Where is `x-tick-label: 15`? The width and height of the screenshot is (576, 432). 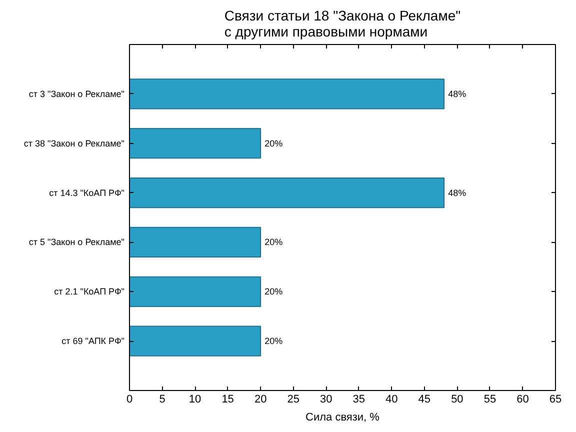 x-tick-label: 15 is located at coordinates (228, 400).